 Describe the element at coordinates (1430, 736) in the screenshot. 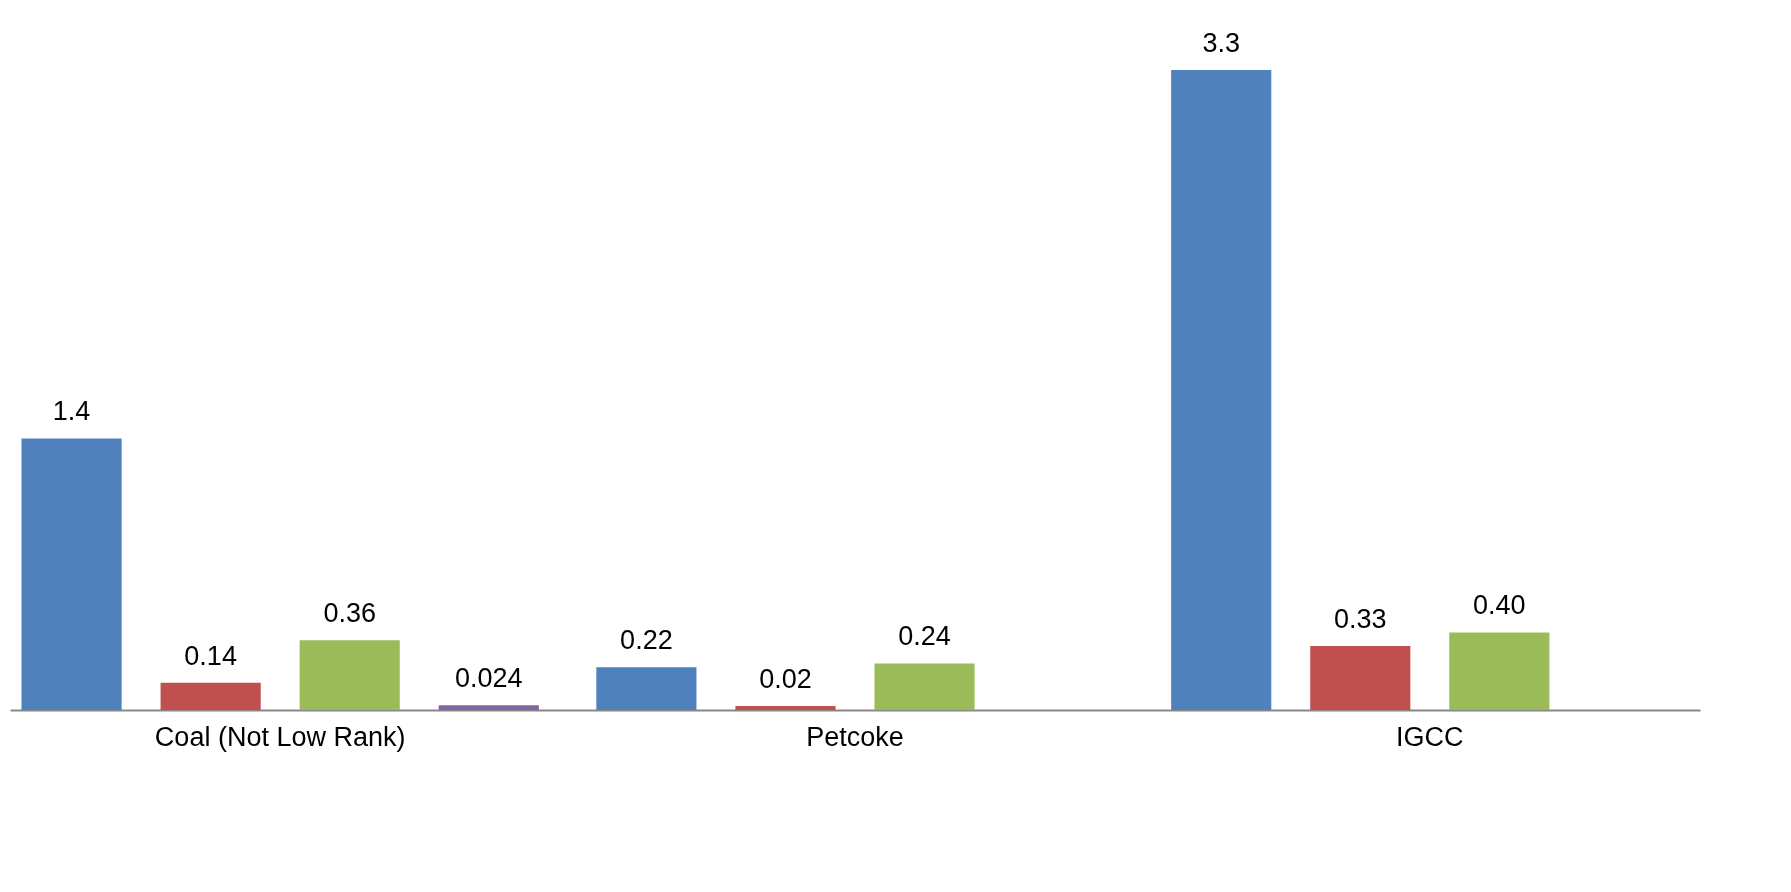

I see `x-tick-label: IGCC` at that location.